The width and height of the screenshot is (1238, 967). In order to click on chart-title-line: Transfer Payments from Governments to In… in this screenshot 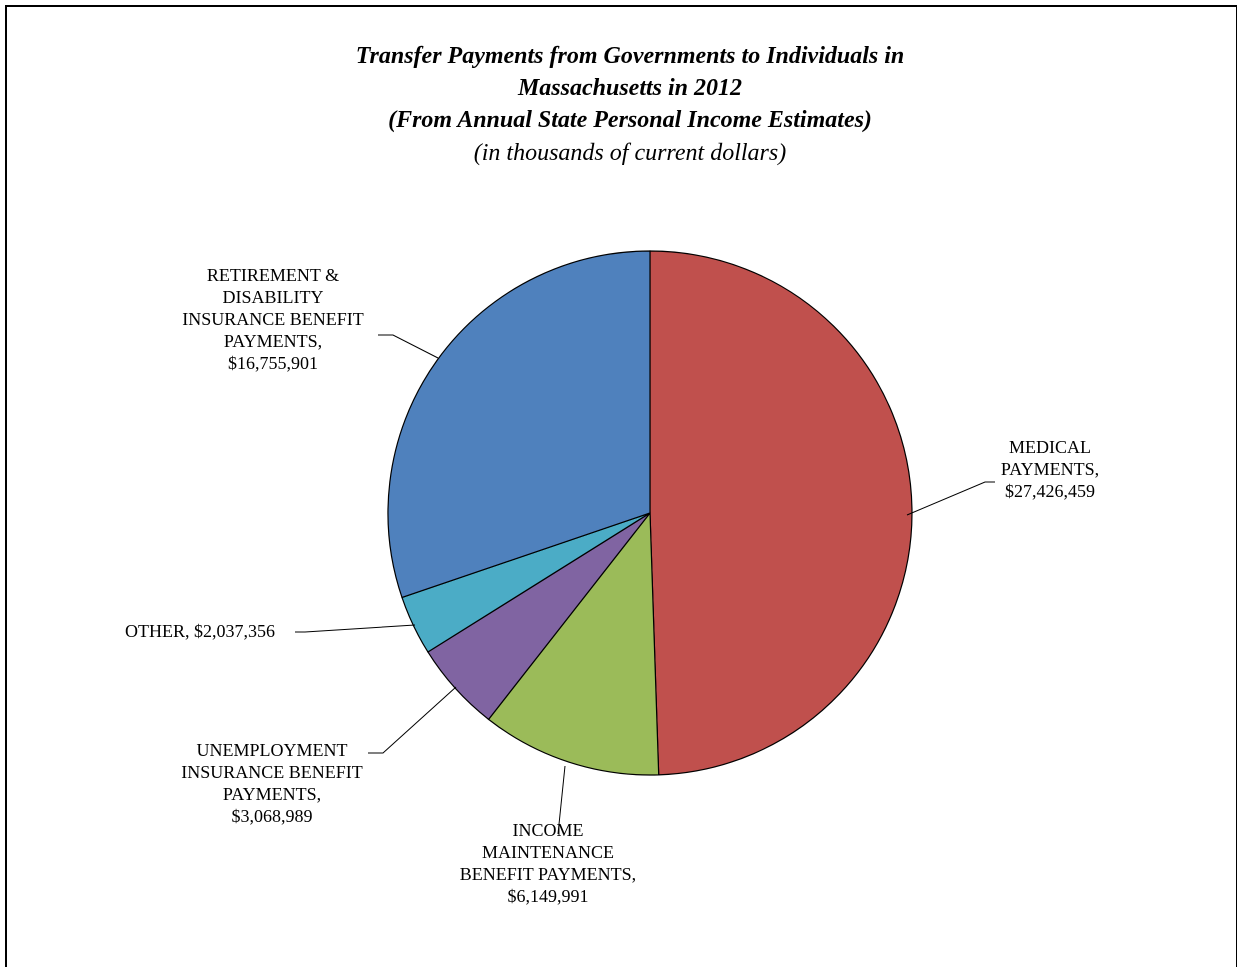, I will do `click(630, 56)`.